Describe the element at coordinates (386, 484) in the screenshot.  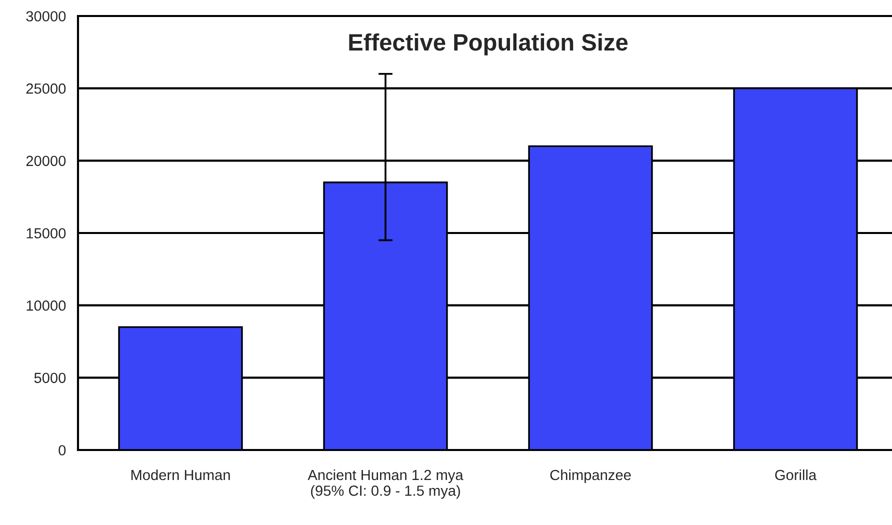
I see `x-tick-label: Ancient Human 1.2 mya (95% CI: 0.9 - 1.5 mya)` at that location.